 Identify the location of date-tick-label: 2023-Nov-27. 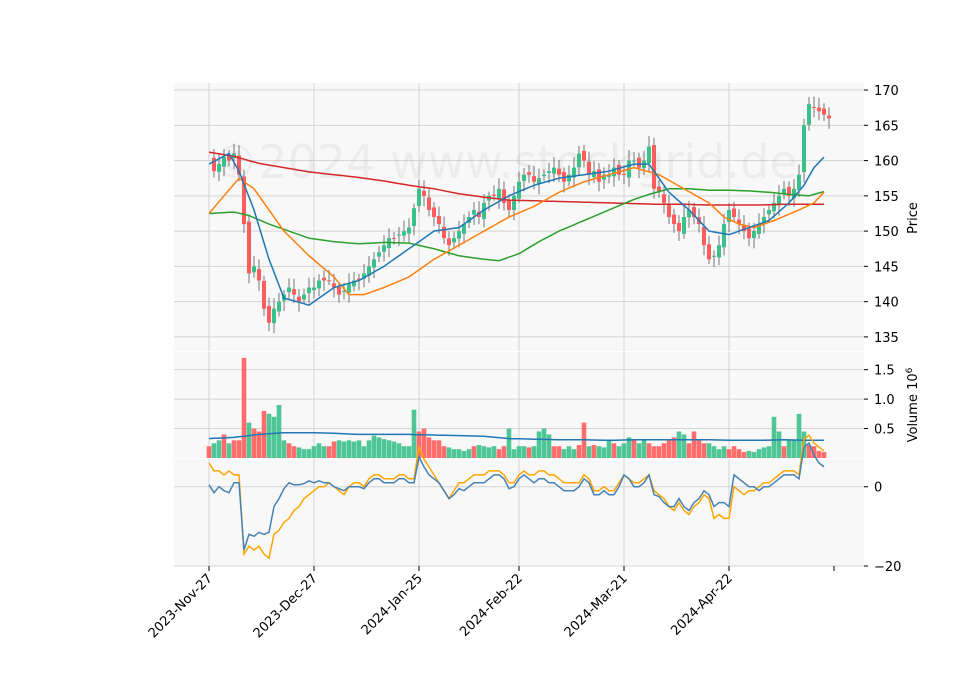
(181, 606).